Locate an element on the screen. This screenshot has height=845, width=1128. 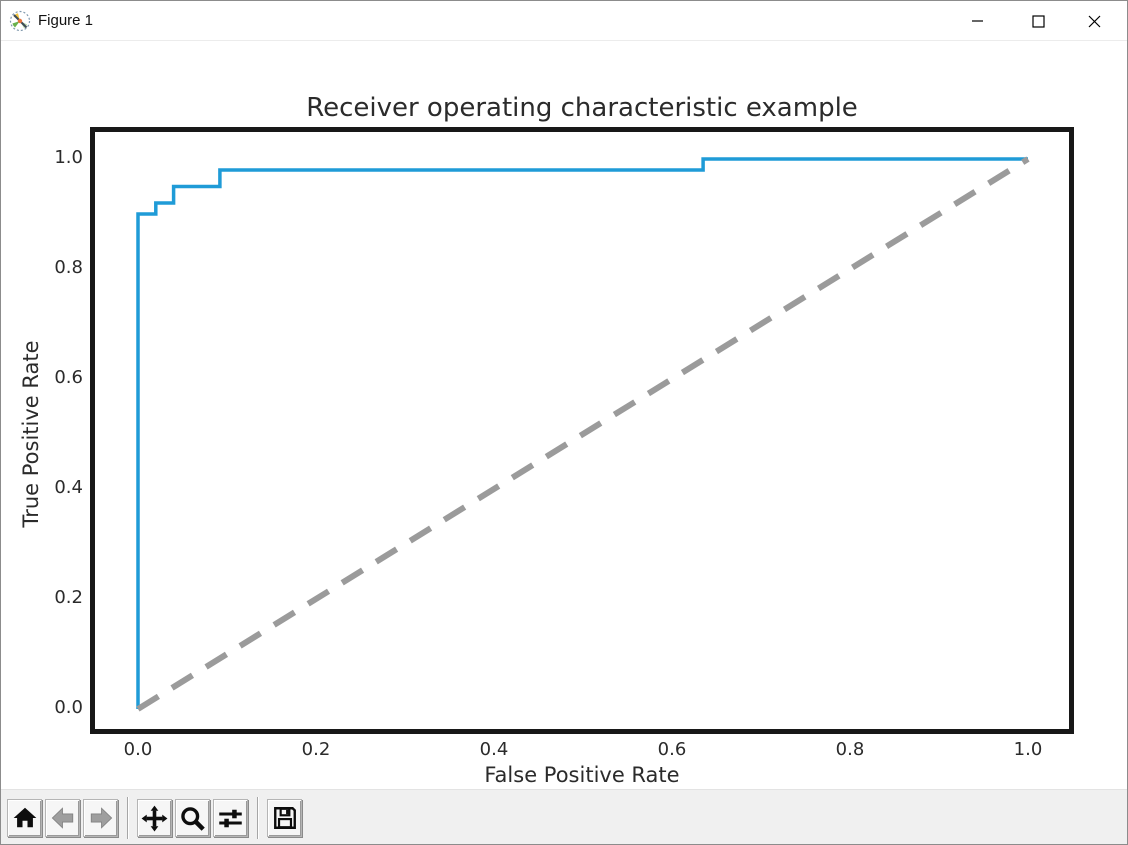
subplots-button is located at coordinates (230, 818).